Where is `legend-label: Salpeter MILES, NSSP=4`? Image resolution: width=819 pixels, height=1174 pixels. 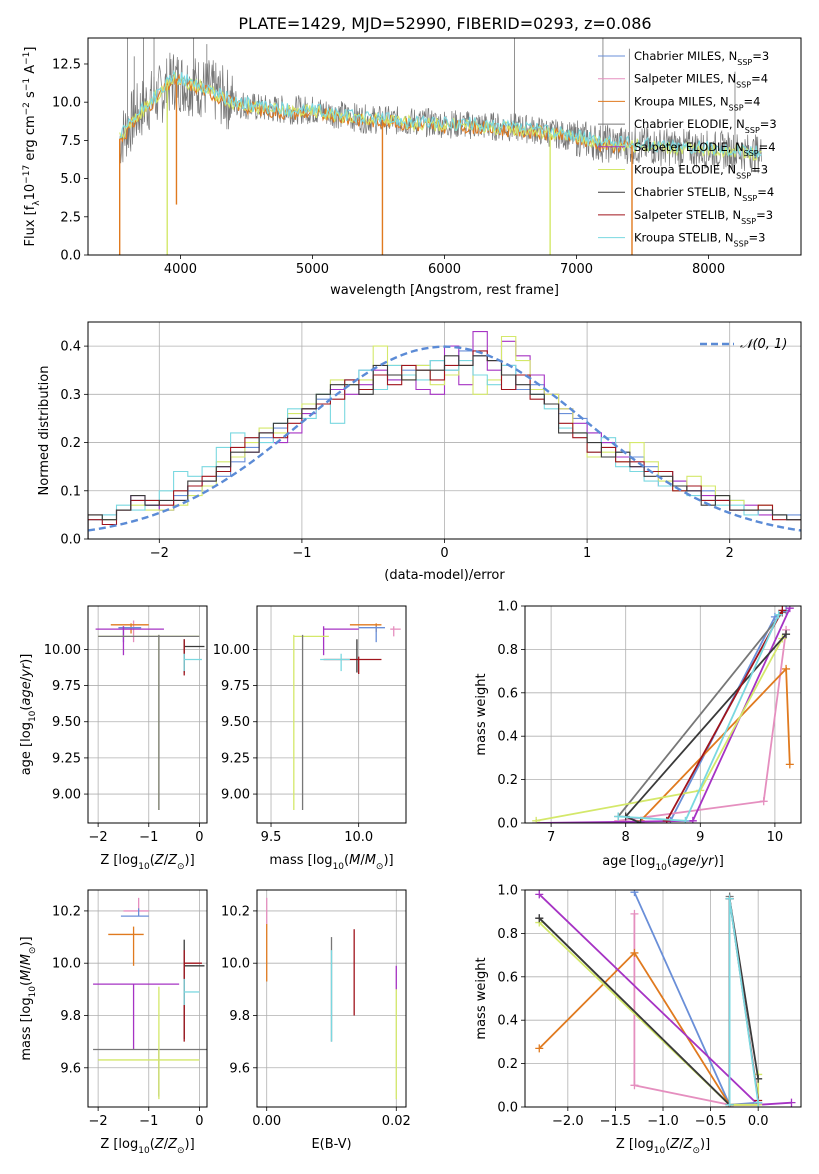 legend-label: Salpeter MILES, NSSP=4 is located at coordinates (701, 81).